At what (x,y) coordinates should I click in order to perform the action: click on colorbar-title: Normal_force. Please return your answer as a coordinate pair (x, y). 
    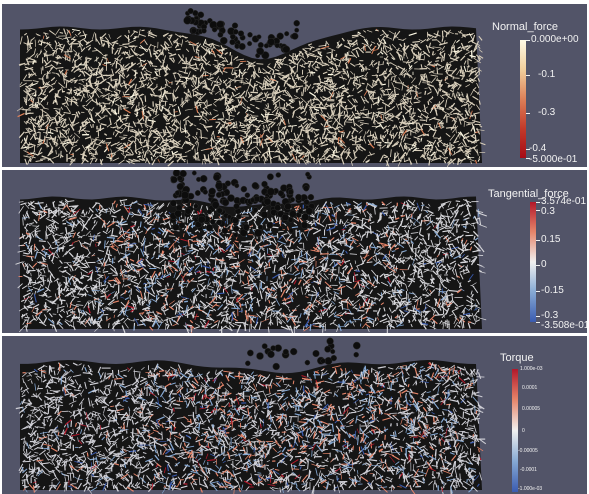
    Looking at the image, I should click on (525, 27).